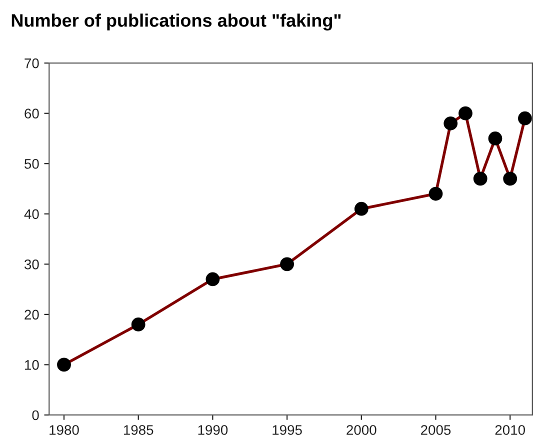 Image resolution: width=534 pixels, height=441 pixels. I want to click on y-tick-label: 70, so click(31, 63).